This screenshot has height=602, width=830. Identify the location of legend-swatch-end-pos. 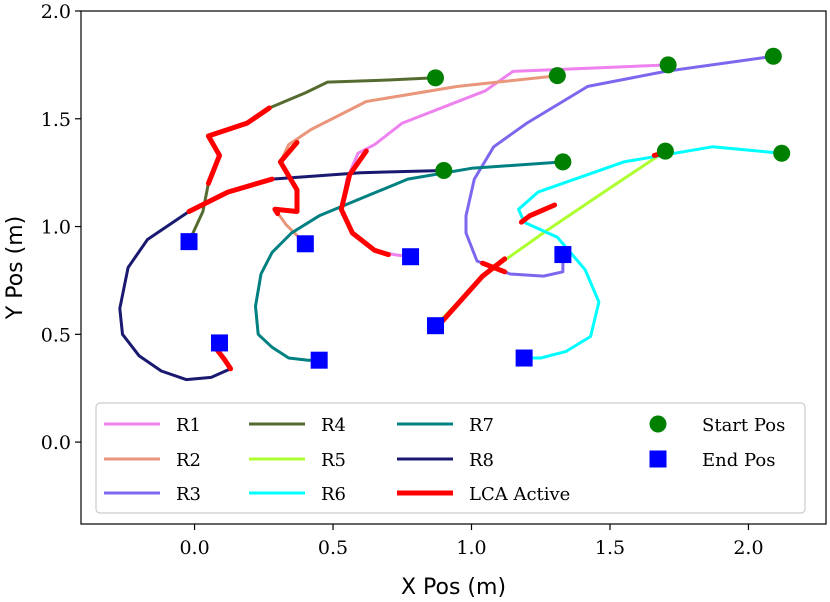
(658, 459).